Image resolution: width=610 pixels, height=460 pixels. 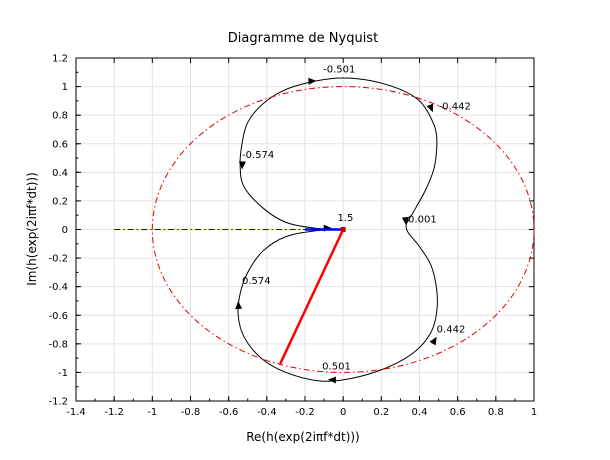 I want to click on annotation-label: 1.5, so click(x=345, y=218).